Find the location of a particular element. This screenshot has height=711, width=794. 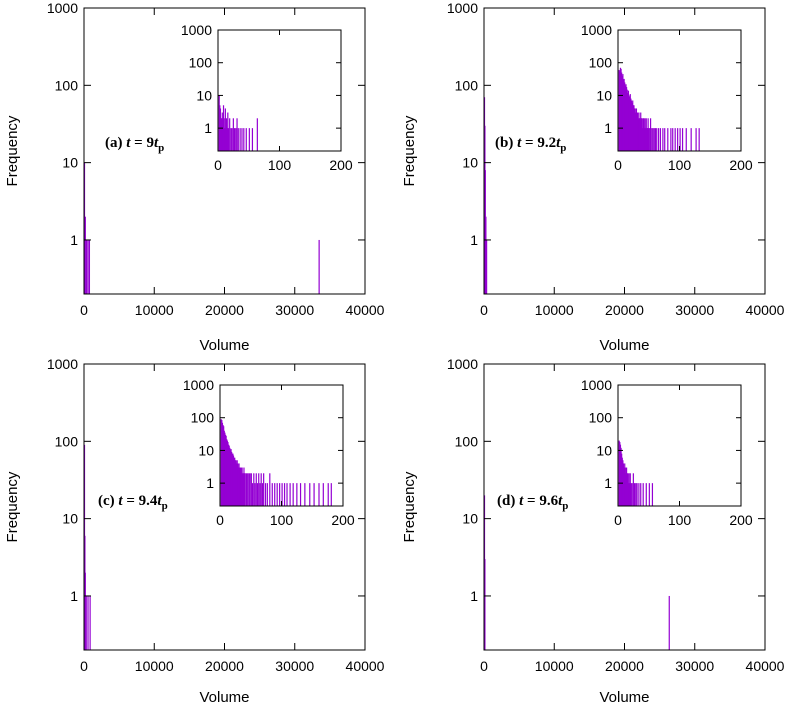

panel-label-letter: (a) is located at coordinates (115, 143).